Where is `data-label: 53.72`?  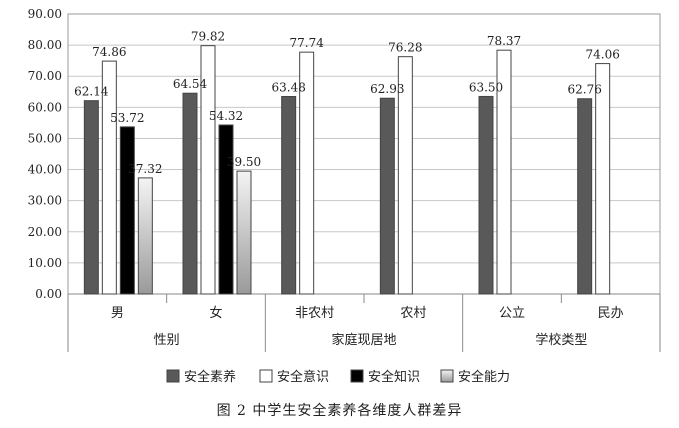
data-label: 53.72 is located at coordinates (127, 118).